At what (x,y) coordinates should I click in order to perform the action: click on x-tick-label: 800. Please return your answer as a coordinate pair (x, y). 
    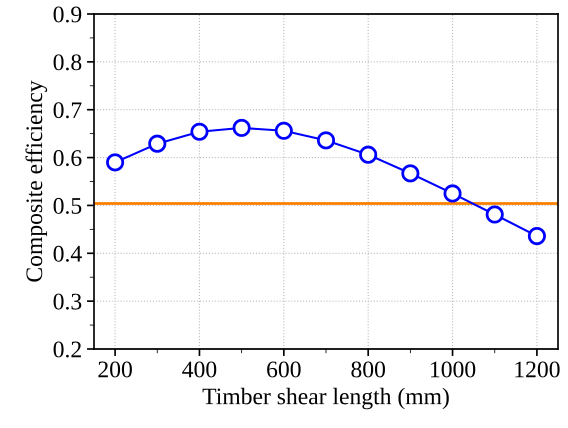
    Looking at the image, I should click on (368, 369).